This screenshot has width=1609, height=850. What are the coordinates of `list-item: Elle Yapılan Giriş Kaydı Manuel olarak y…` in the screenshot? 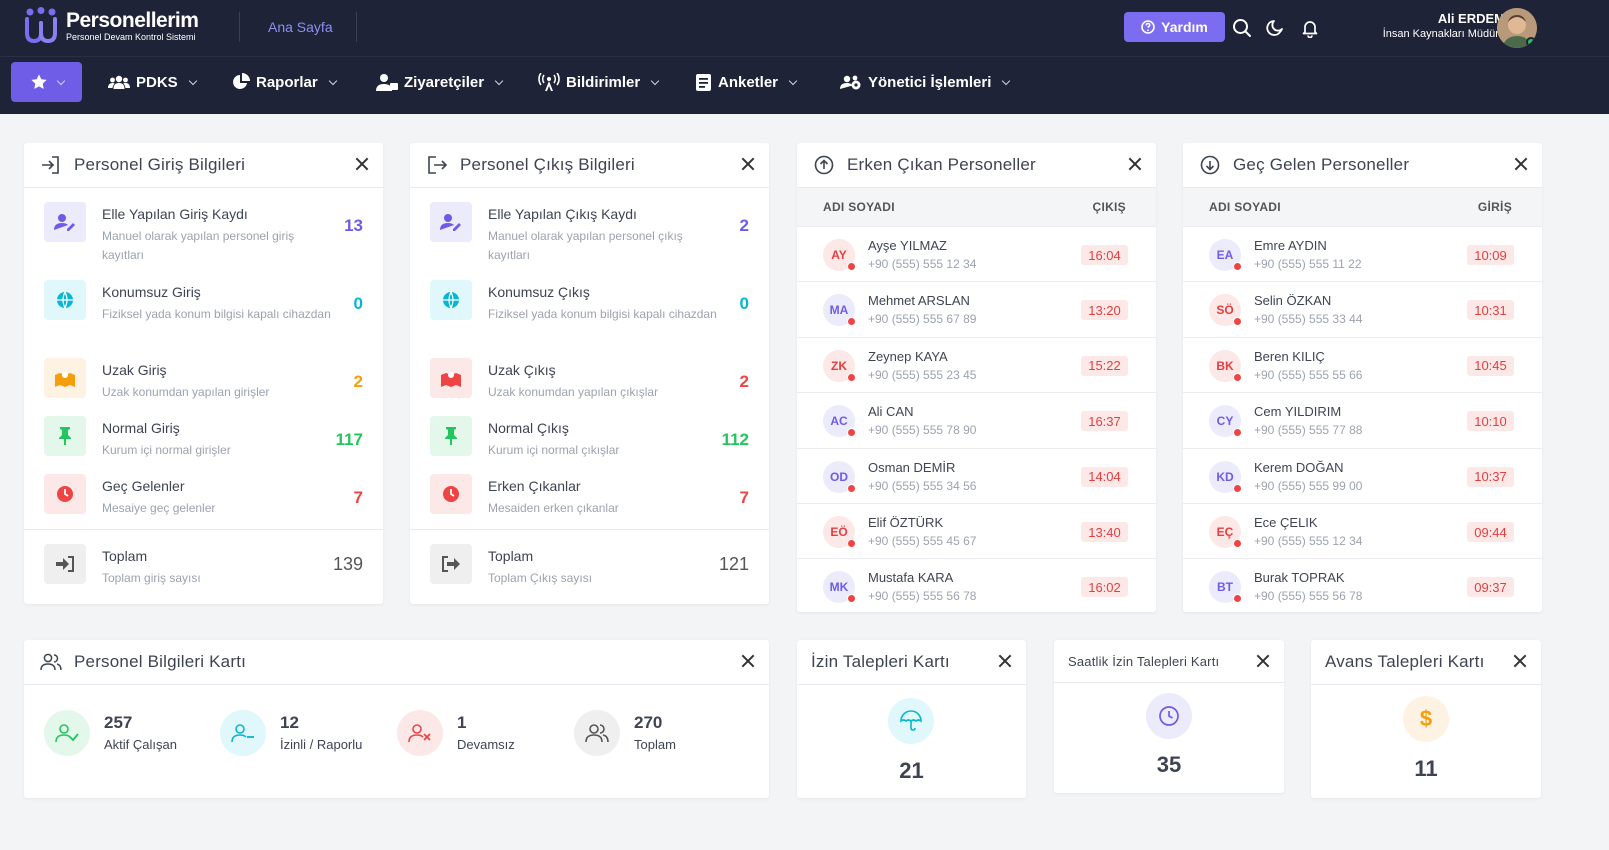 It's located at (203, 232).